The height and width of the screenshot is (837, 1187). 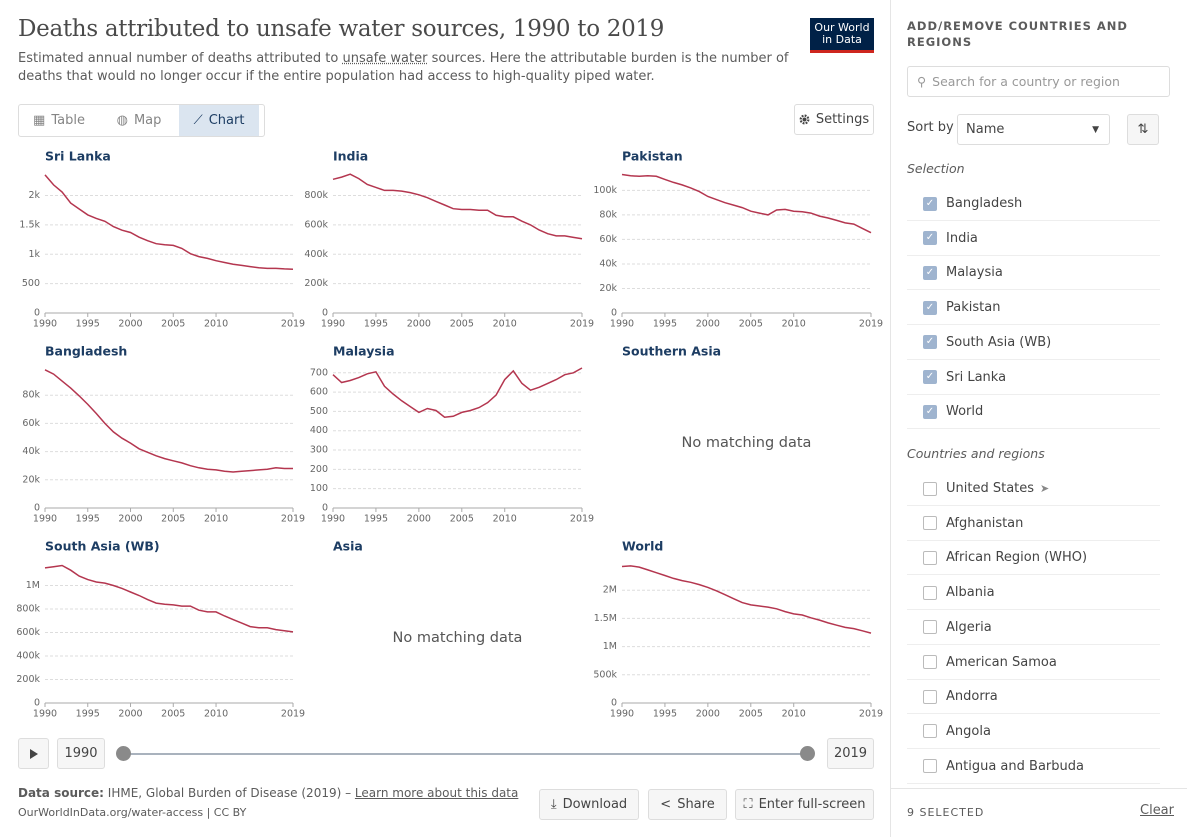 I want to click on icon: ⤓, so click(x=553, y=804).